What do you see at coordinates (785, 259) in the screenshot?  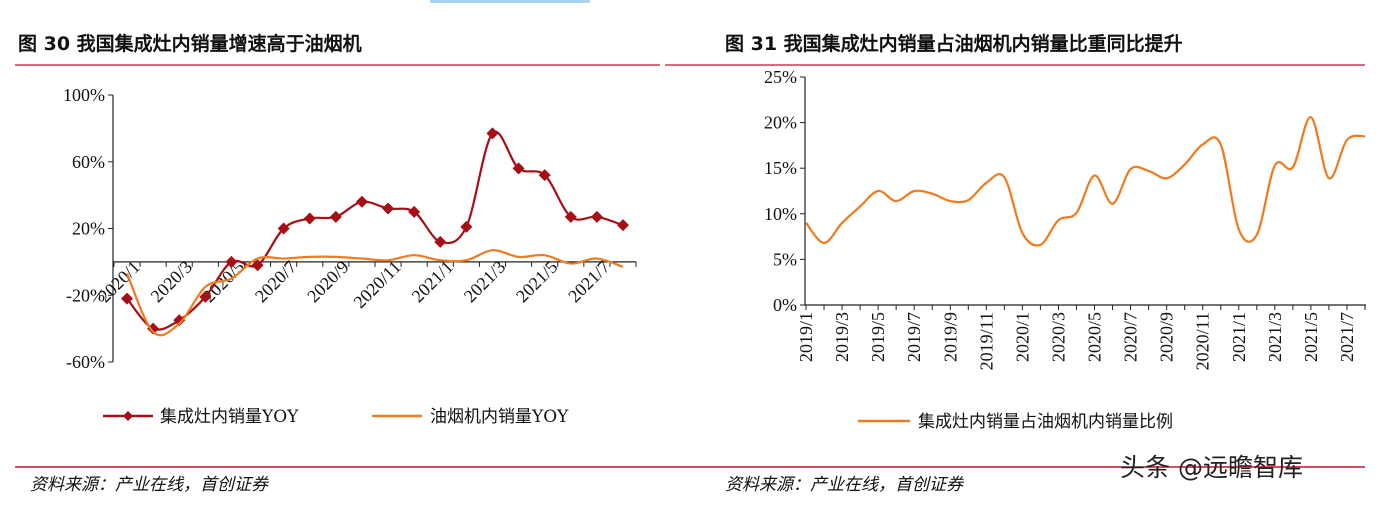 I see `y-tick-label: 5%` at bounding box center [785, 259].